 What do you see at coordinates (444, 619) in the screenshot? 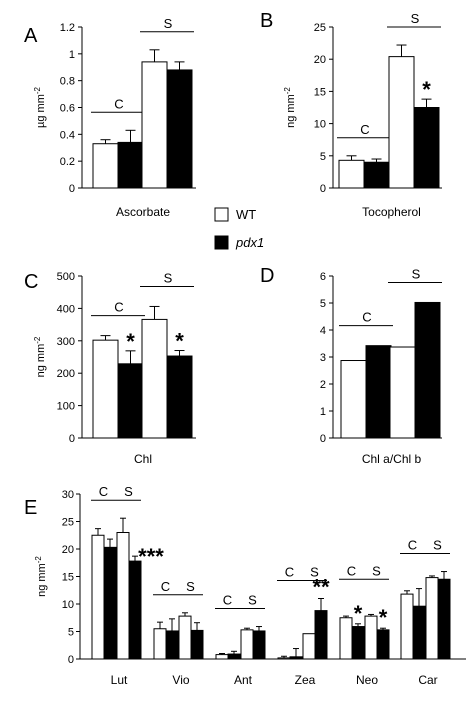
I see `bar-car-pdx1-s` at bounding box center [444, 619].